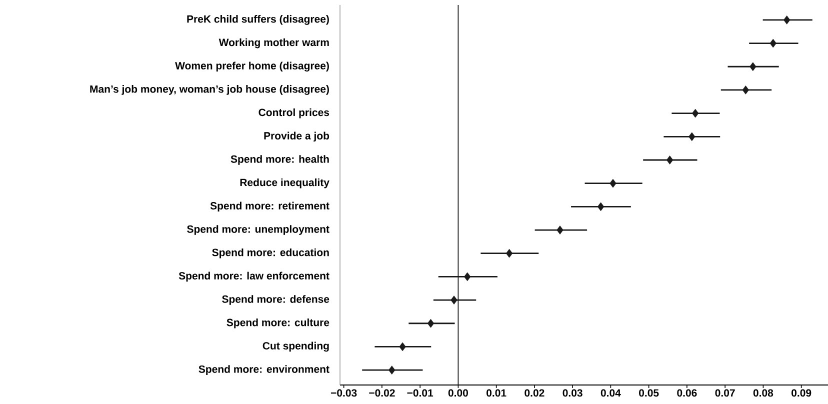 The width and height of the screenshot is (828, 404). I want to click on x-tick-label: 0.09, so click(802, 393).